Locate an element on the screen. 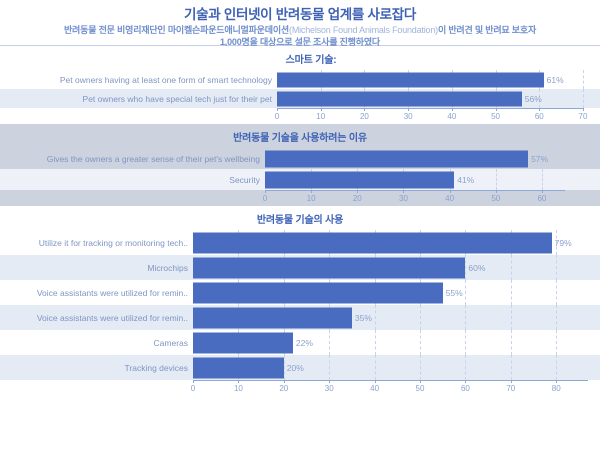  bar-track: 56% is located at coordinates (438, 98).